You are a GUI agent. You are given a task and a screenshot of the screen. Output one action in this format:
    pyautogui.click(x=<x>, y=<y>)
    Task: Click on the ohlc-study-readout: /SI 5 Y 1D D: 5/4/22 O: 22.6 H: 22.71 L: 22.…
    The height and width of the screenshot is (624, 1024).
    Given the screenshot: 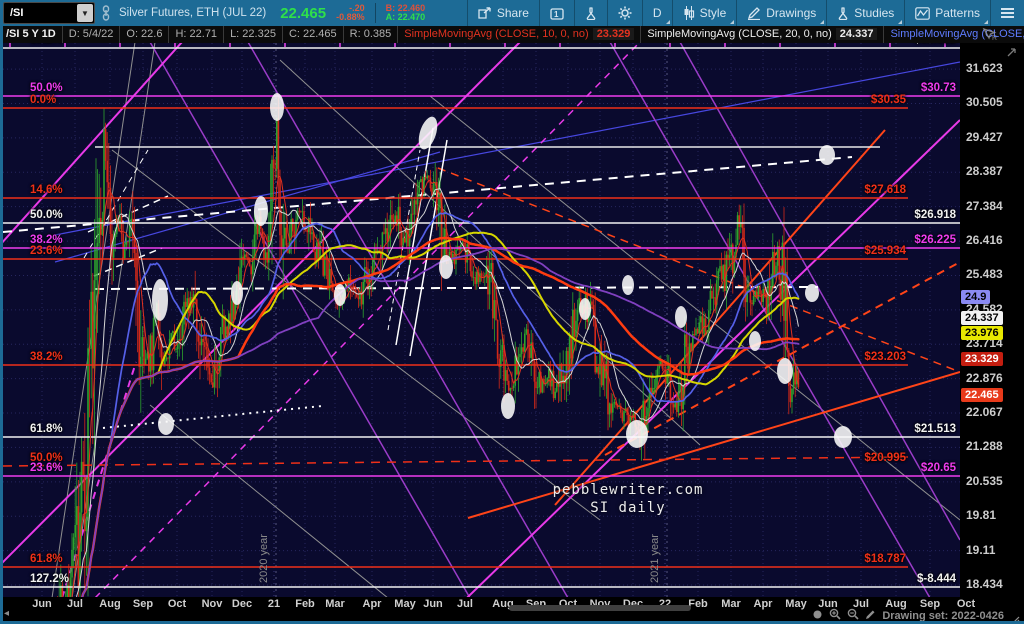 What is the action you would take?
    pyautogui.click(x=512, y=34)
    